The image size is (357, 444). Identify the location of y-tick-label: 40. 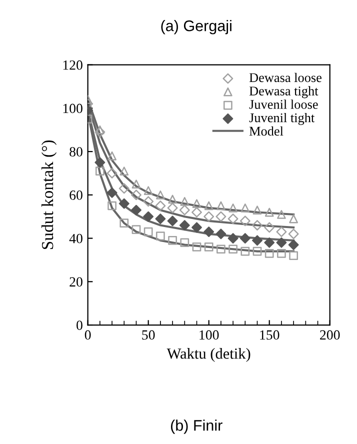
(75, 239).